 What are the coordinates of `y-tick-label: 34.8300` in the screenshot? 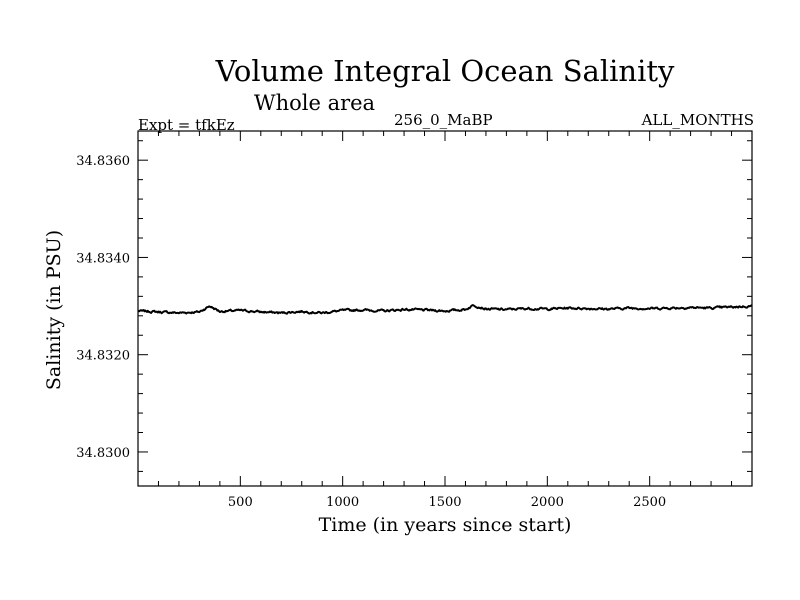 It's located at (103, 453).